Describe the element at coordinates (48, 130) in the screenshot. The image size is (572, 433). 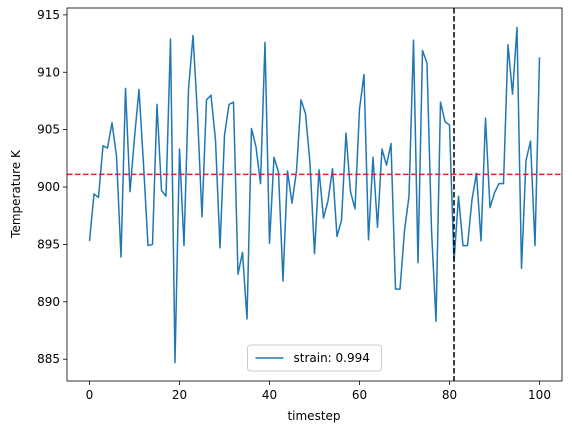
I see `y-tick-label: 905` at that location.